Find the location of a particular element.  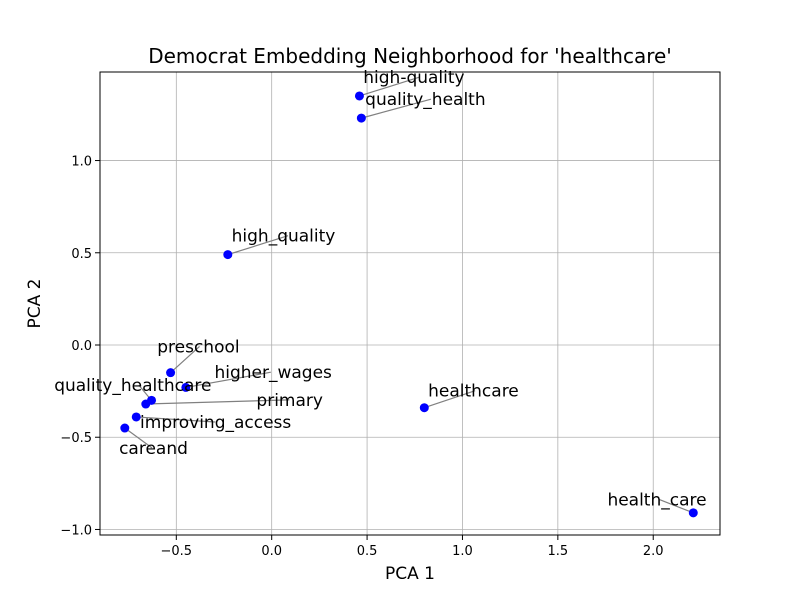

point-label: quality_healthcare is located at coordinates (132, 386).